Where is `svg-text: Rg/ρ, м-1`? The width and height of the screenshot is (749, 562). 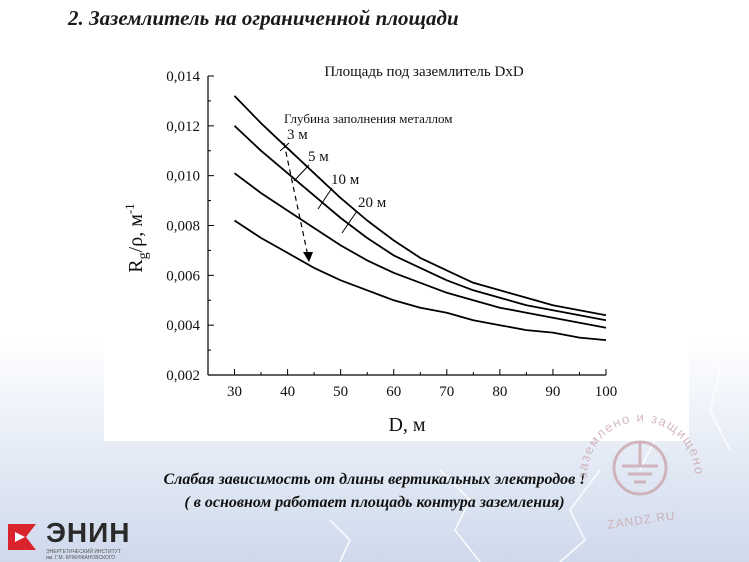
svg-text: Rg/ρ, м-1 is located at coordinates (136, 237).